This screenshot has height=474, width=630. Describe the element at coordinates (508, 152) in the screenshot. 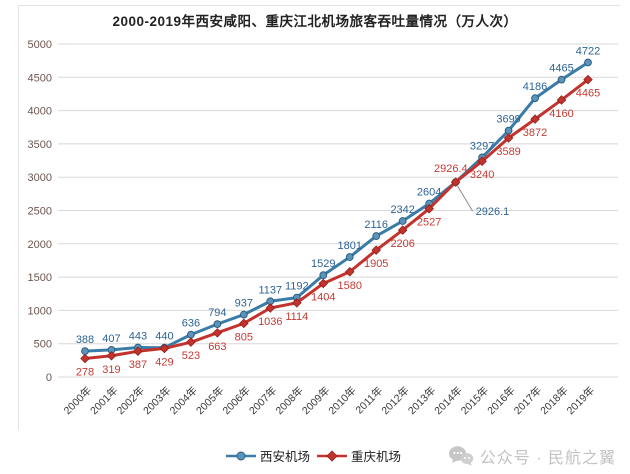

I see `svg-text: 3589` at that location.